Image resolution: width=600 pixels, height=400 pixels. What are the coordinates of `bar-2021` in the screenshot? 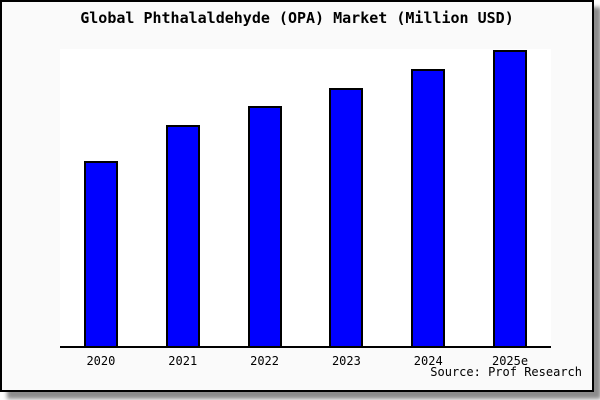 It's located at (182, 235).